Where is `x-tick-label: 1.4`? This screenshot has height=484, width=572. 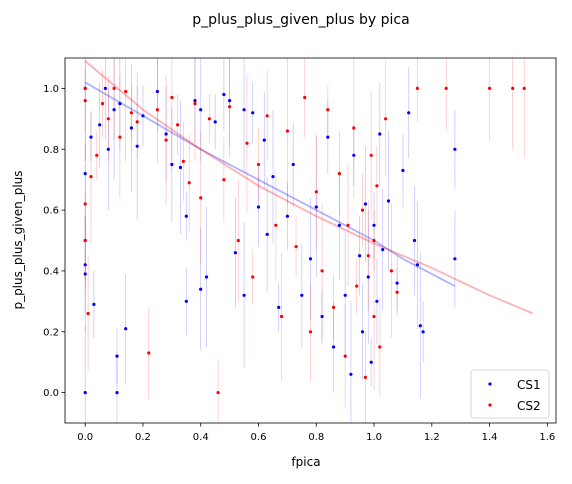 x-tick-label: 1.4 is located at coordinates (490, 437).